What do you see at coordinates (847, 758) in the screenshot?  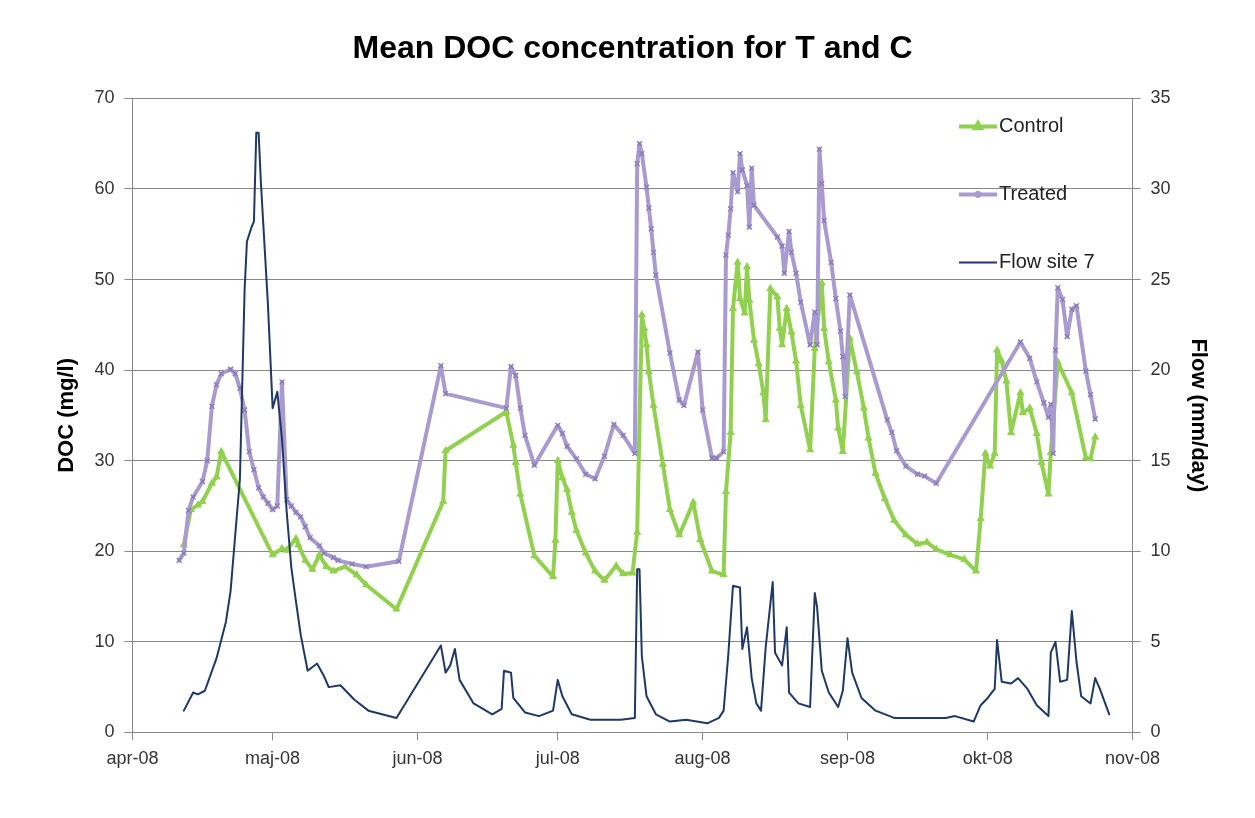 I see `x-tick-label: sep-08` at bounding box center [847, 758].